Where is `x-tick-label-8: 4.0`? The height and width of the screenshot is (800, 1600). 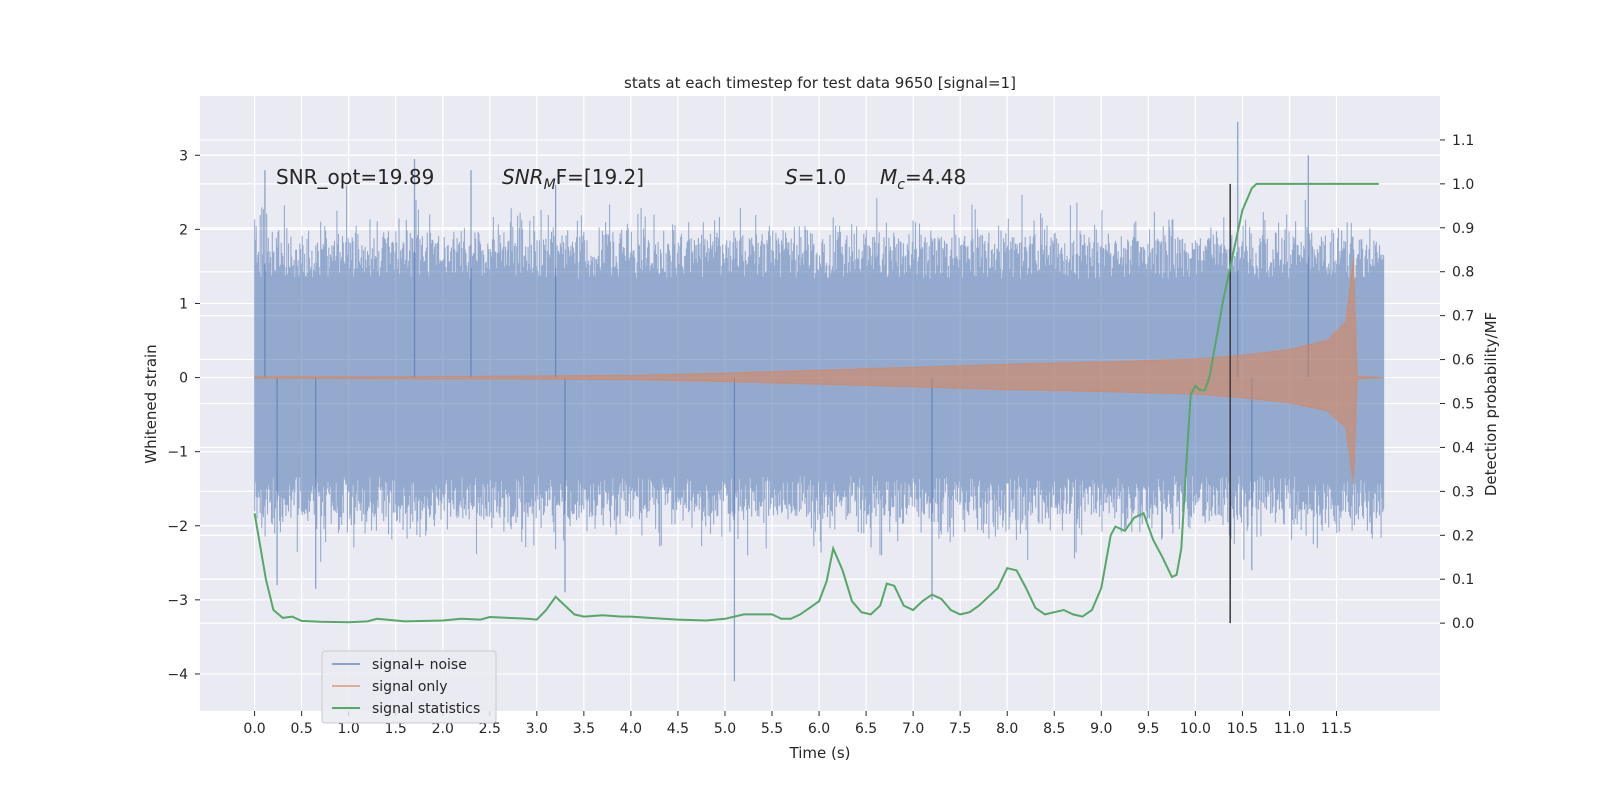
x-tick-label-8: 4.0 is located at coordinates (631, 729).